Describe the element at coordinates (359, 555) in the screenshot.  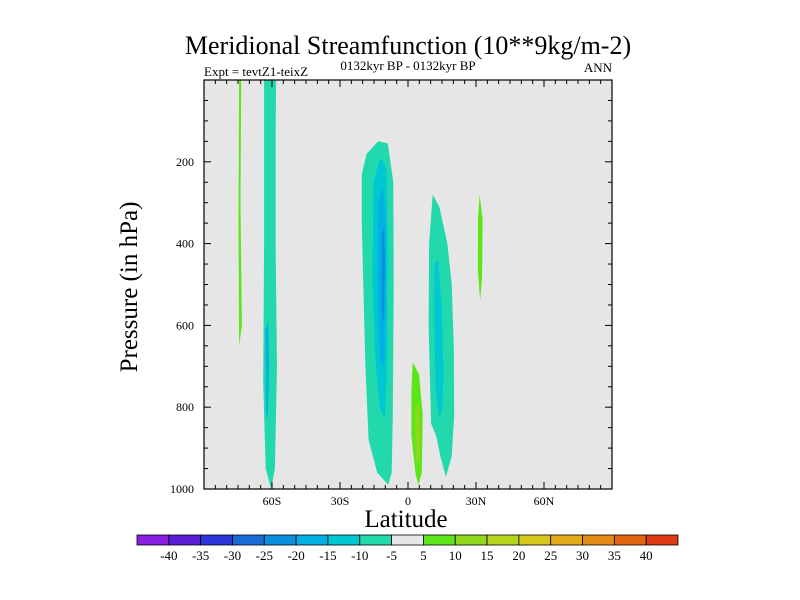
I see `colorbar-label: -10` at that location.